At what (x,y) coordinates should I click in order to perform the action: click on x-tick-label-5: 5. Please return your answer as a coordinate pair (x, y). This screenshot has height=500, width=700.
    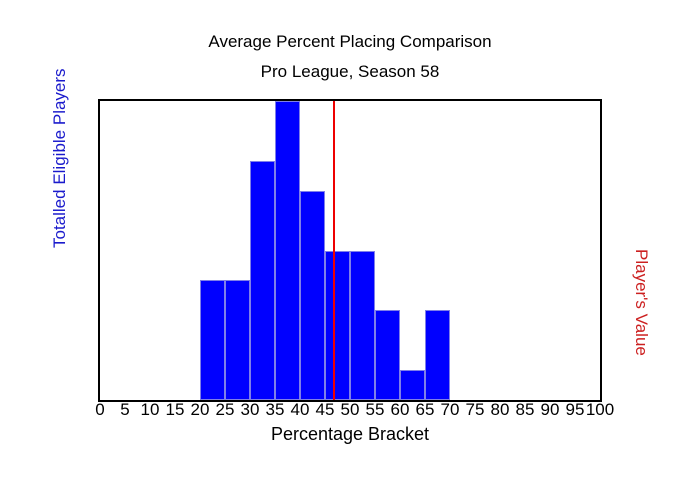
    Looking at the image, I should click on (125, 409).